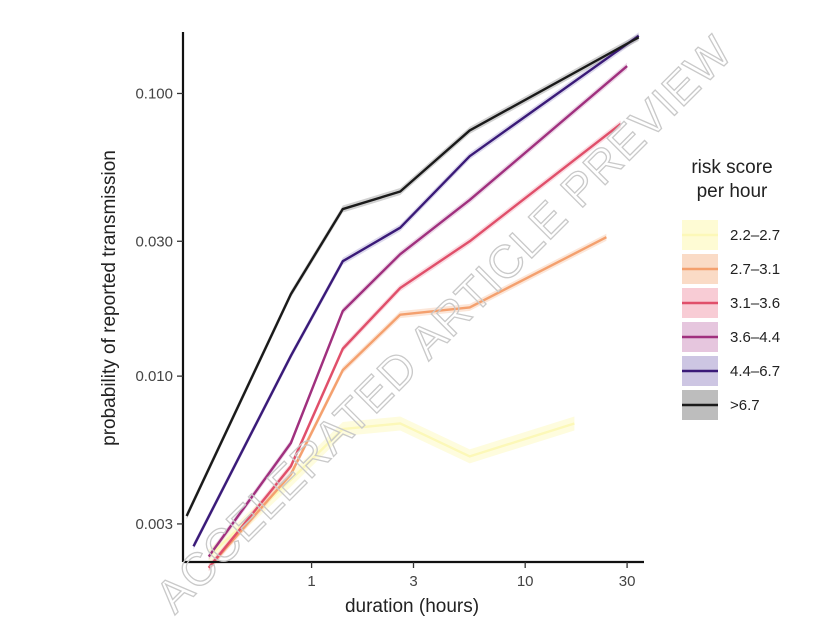 The image size is (840, 642). Describe the element at coordinates (755, 371) in the screenshot. I see `legend-label: 4.4–6.7` at that location.